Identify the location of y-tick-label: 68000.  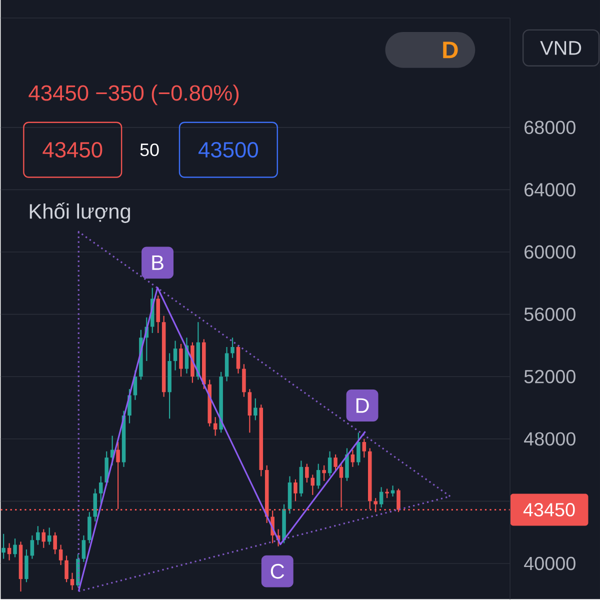
(550, 127).